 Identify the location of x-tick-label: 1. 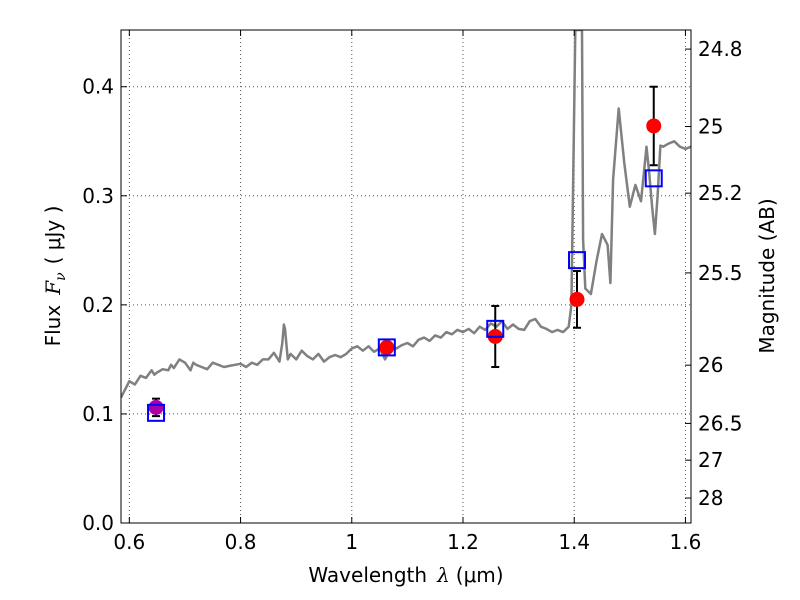
(351, 542).